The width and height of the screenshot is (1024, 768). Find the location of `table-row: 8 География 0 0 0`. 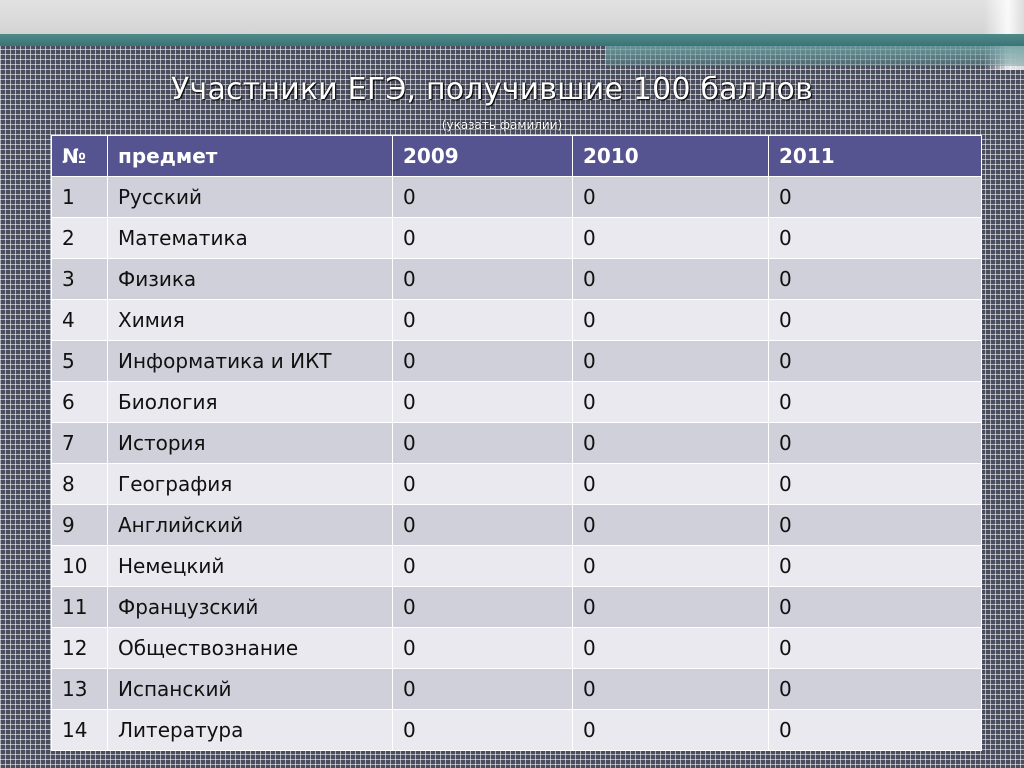

table-row: 8 География 0 0 0 is located at coordinates (516, 484).